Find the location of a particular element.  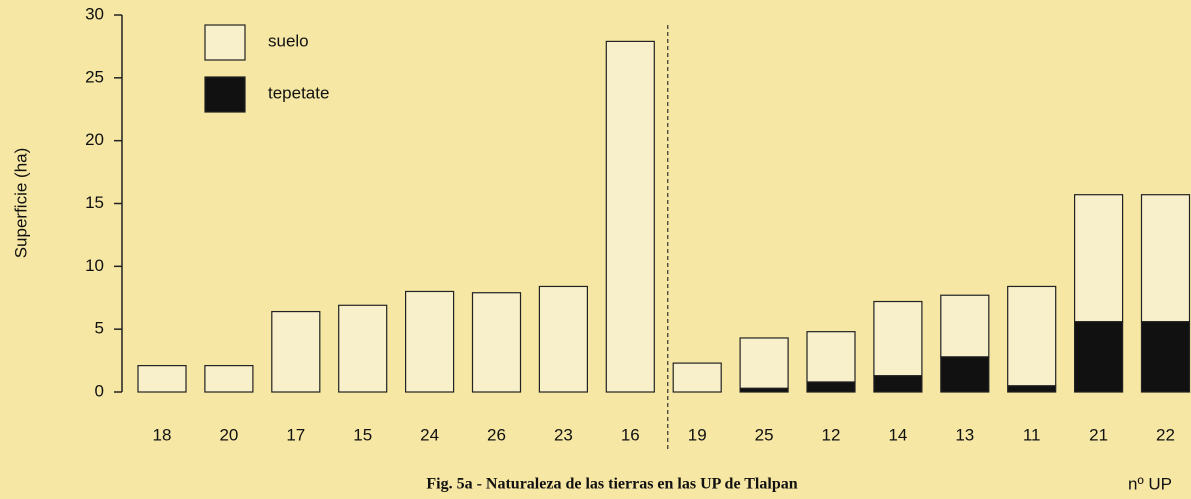

x-tick-label: 17 is located at coordinates (295, 434).